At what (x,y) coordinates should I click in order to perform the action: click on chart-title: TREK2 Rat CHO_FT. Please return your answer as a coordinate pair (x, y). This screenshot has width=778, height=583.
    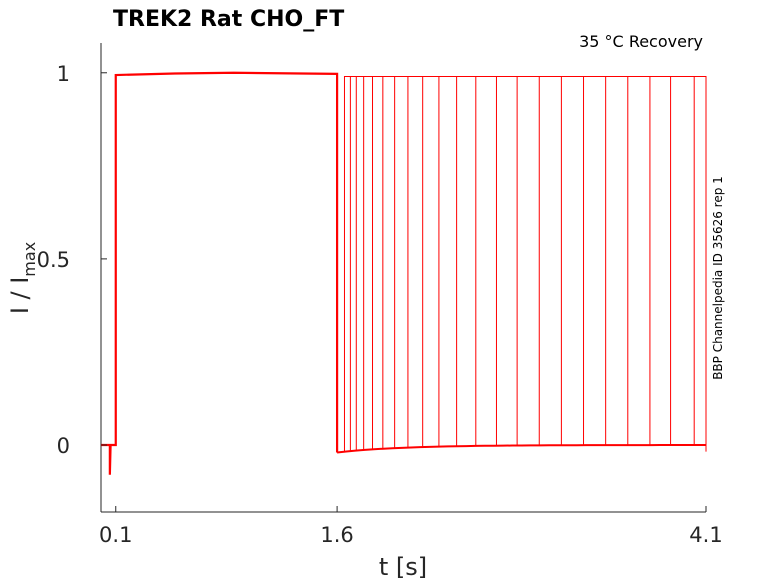
    Looking at the image, I should click on (228, 19).